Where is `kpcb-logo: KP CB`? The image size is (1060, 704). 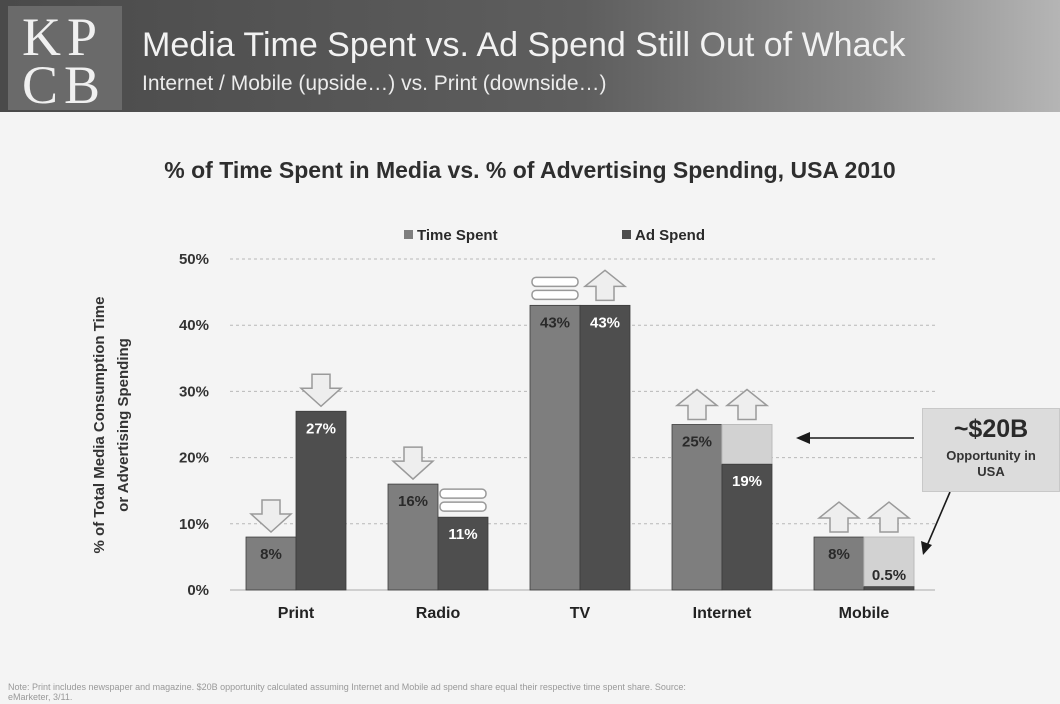 kpcb-logo: KP CB is located at coordinates (65, 60).